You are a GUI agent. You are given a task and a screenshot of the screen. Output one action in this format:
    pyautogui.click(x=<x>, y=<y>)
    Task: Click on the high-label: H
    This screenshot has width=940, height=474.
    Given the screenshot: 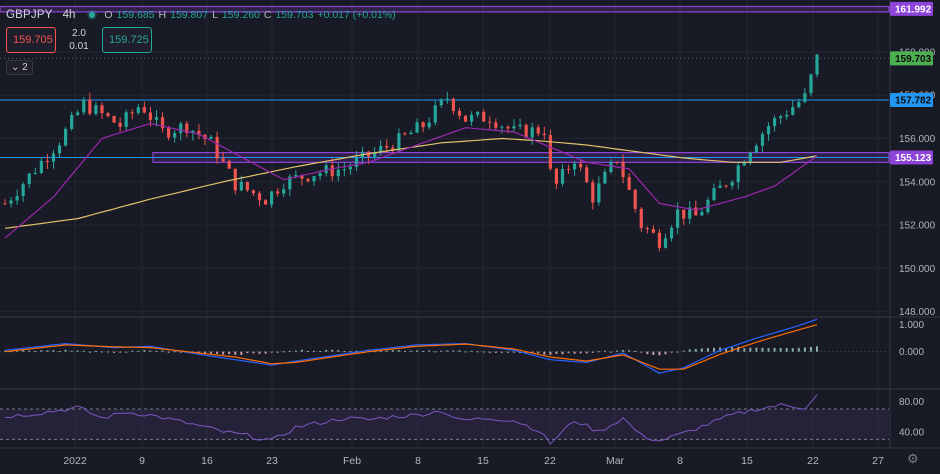 What is the action you would take?
    pyautogui.click(x=162, y=15)
    